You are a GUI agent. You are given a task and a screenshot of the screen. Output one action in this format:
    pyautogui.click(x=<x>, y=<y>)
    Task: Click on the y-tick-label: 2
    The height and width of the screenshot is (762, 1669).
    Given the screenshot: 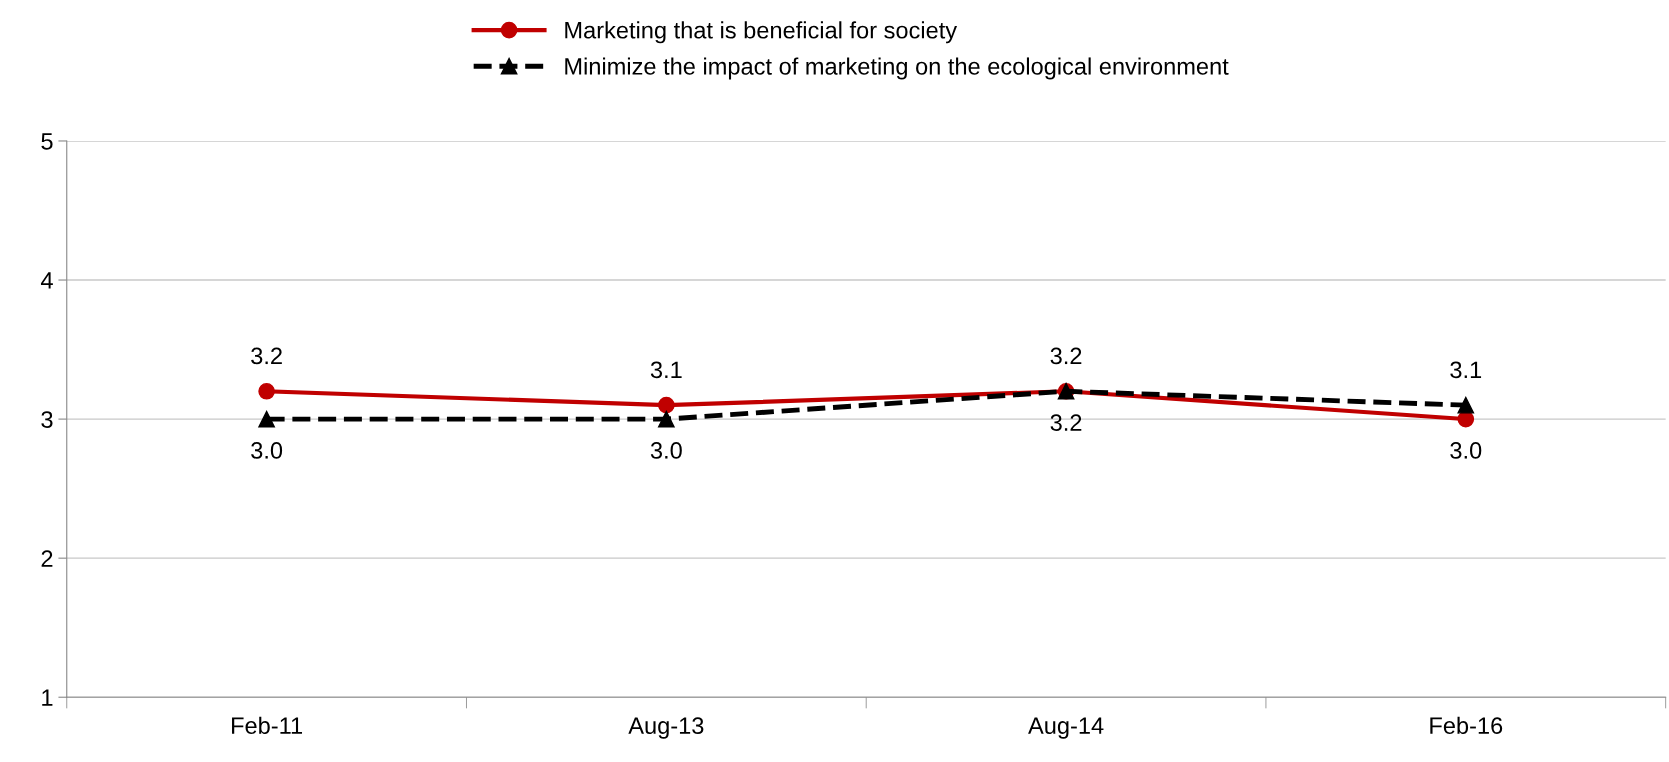 What is the action you would take?
    pyautogui.click(x=47, y=558)
    